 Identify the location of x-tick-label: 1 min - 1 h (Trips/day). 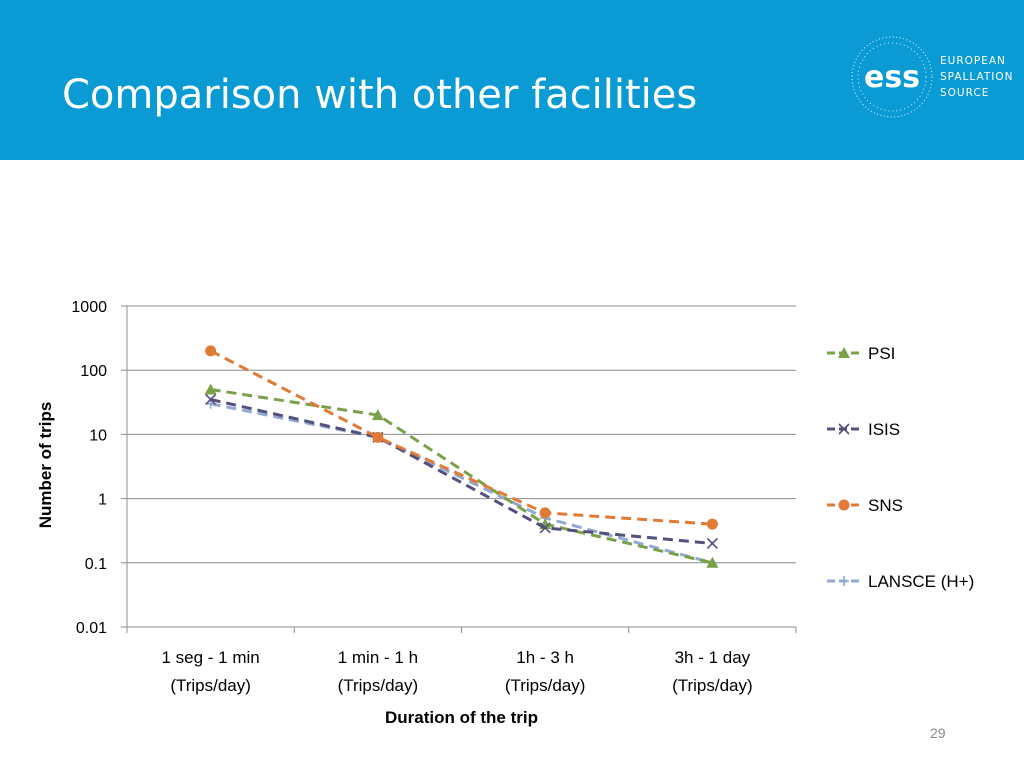
(378, 671).